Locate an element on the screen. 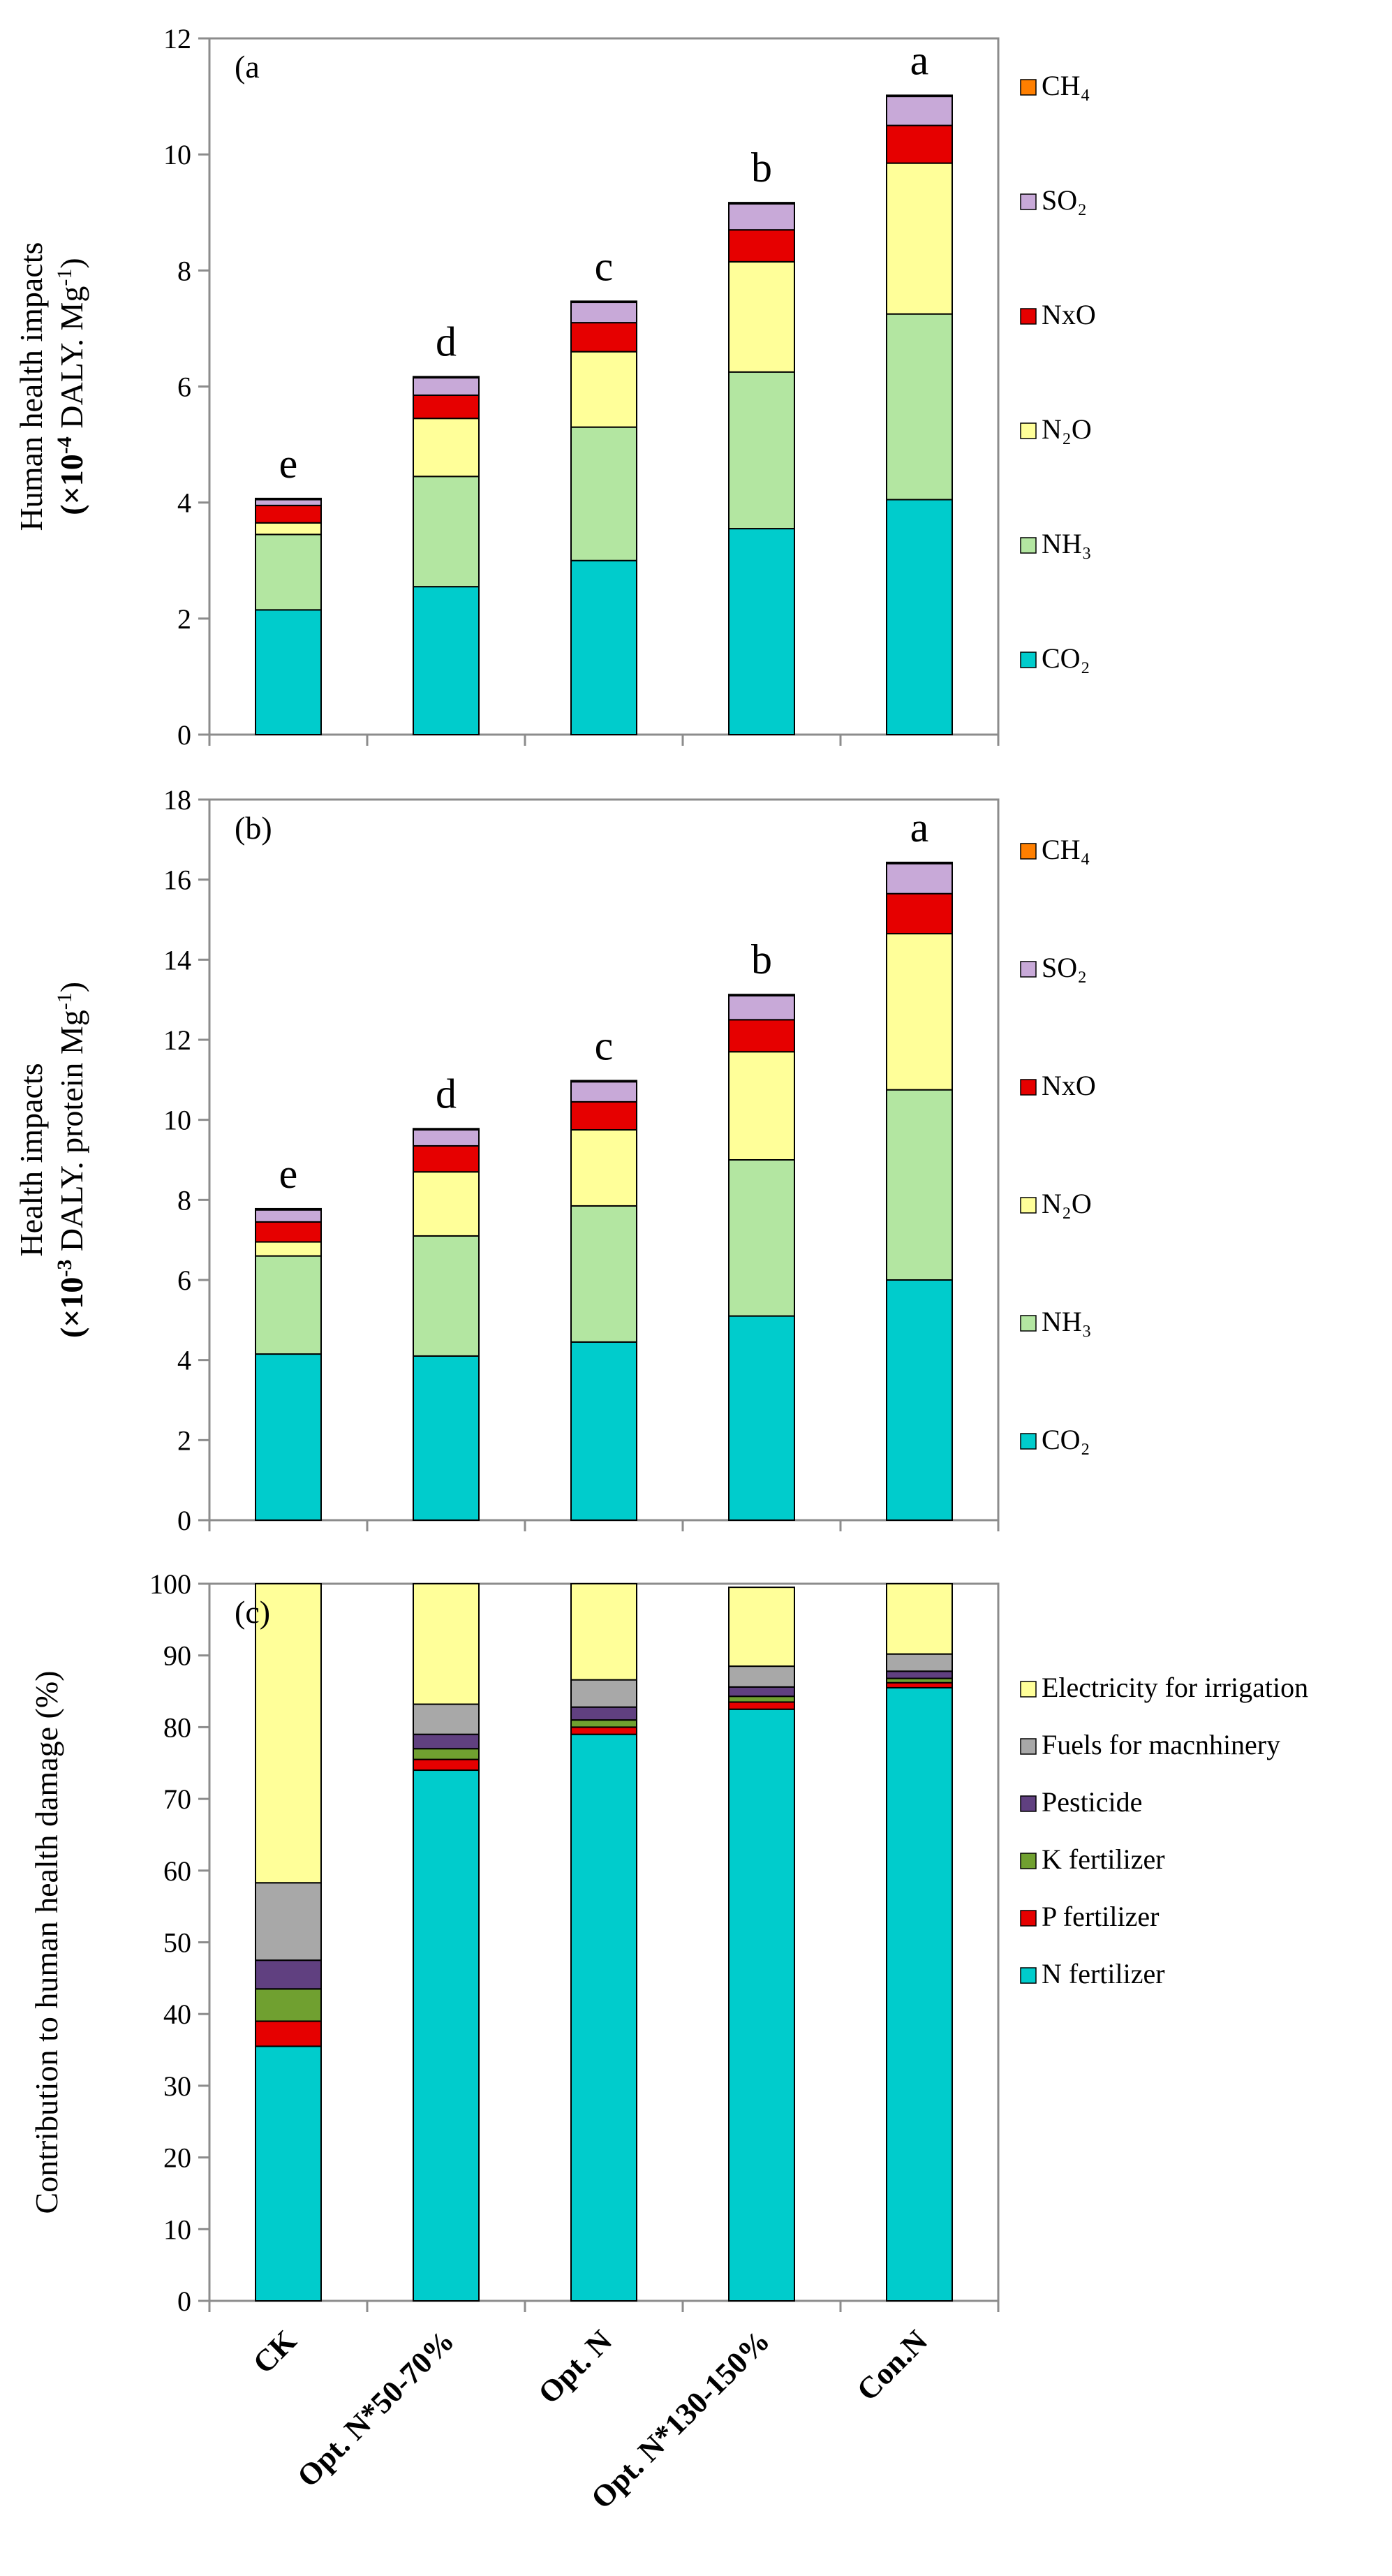 This screenshot has height=2576, width=1392. legend-swatch-co2 is located at coordinates (1028, 660).